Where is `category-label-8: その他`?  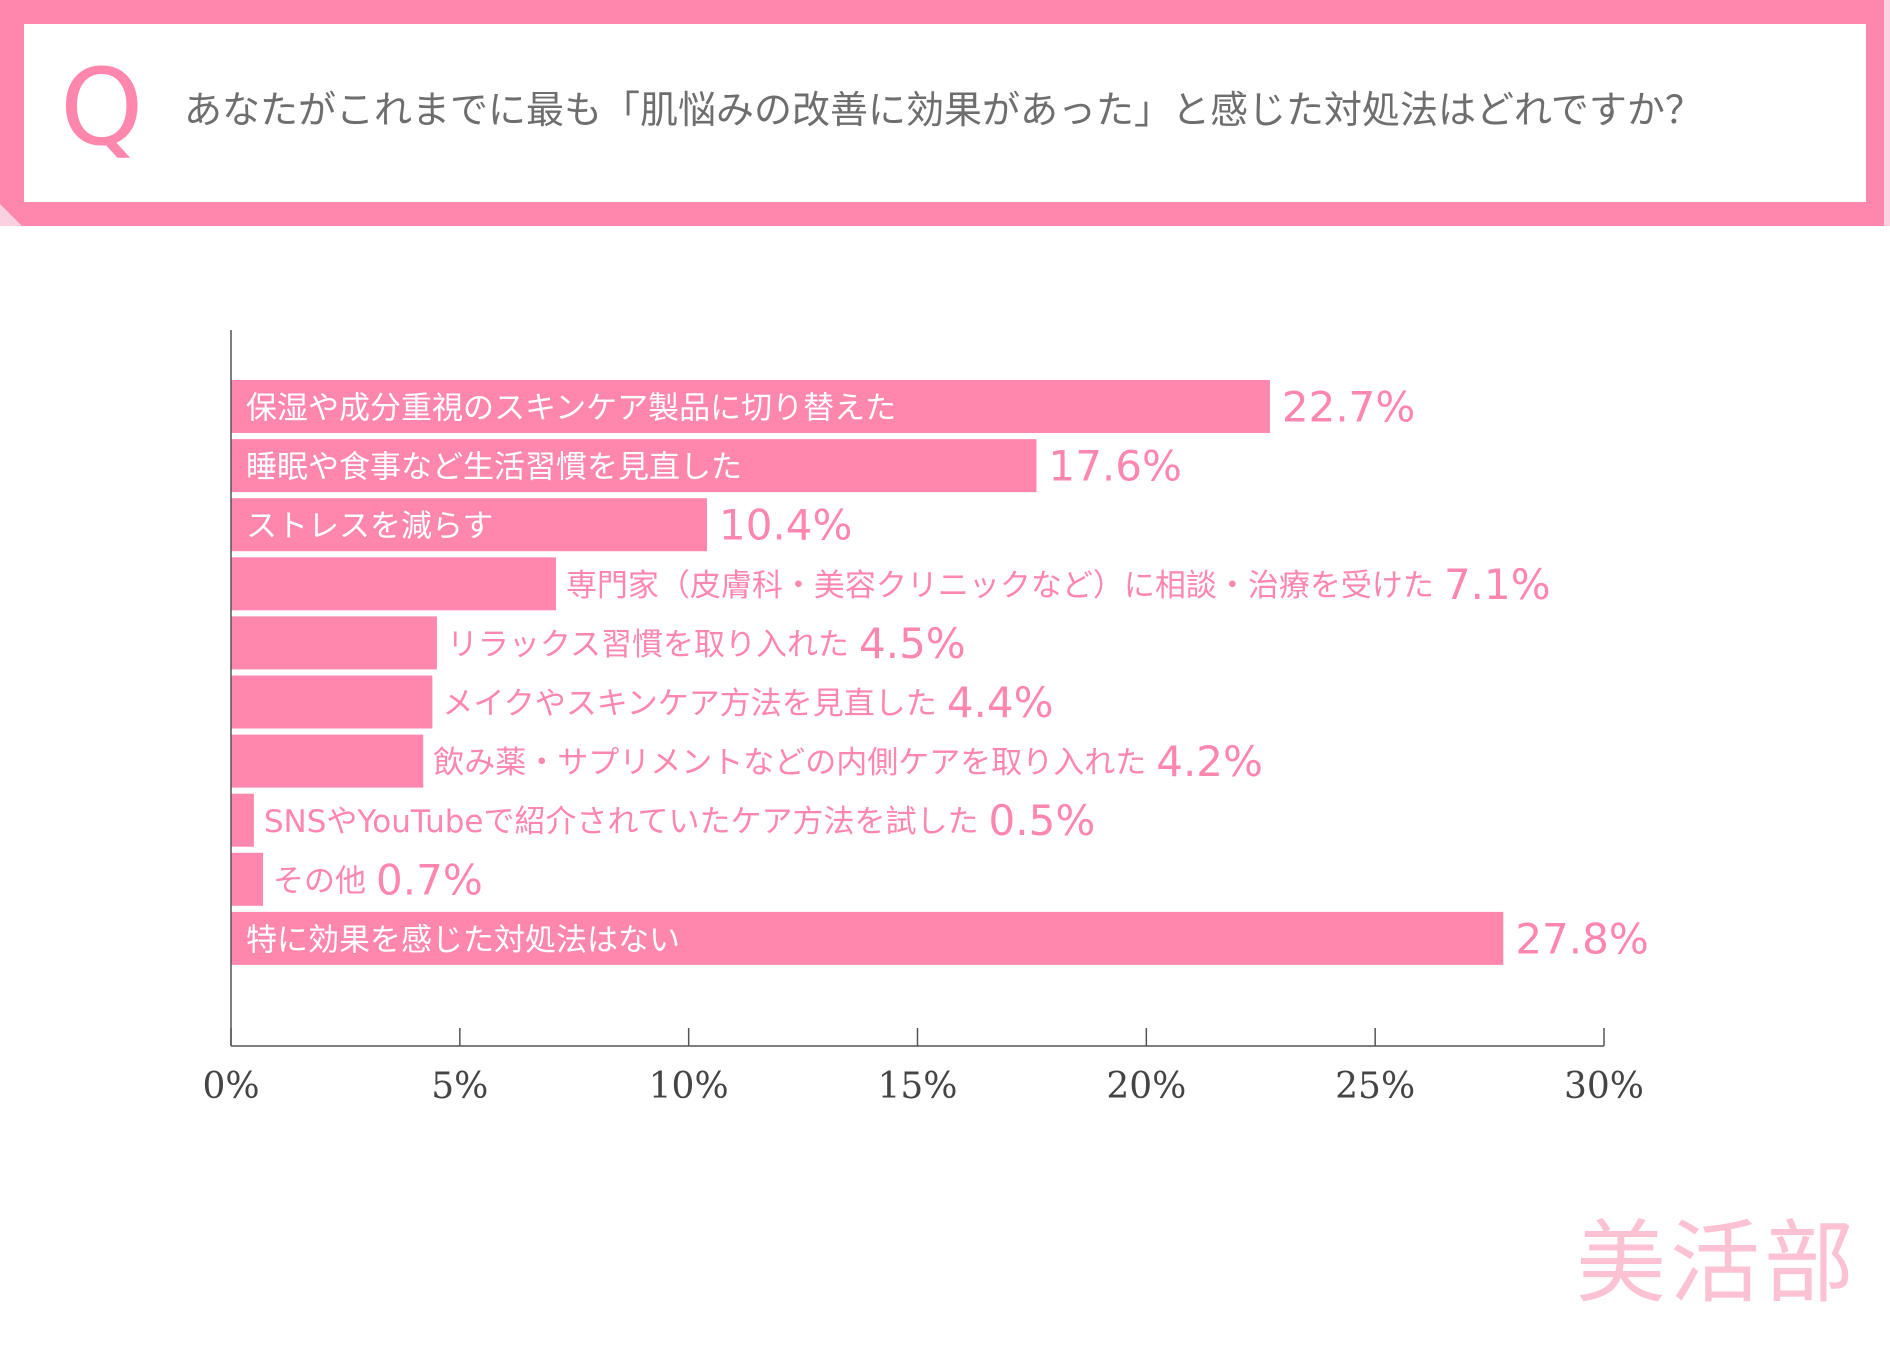
category-label-8: その他 is located at coordinates (319, 881).